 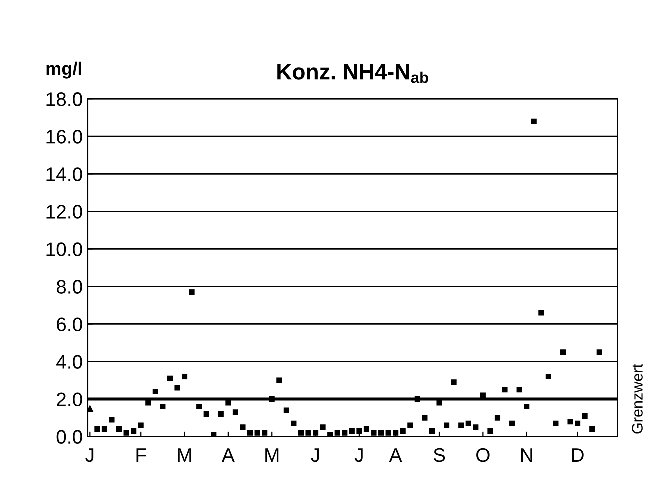 I want to click on y-tick-label: 10.0, so click(x=64, y=249).